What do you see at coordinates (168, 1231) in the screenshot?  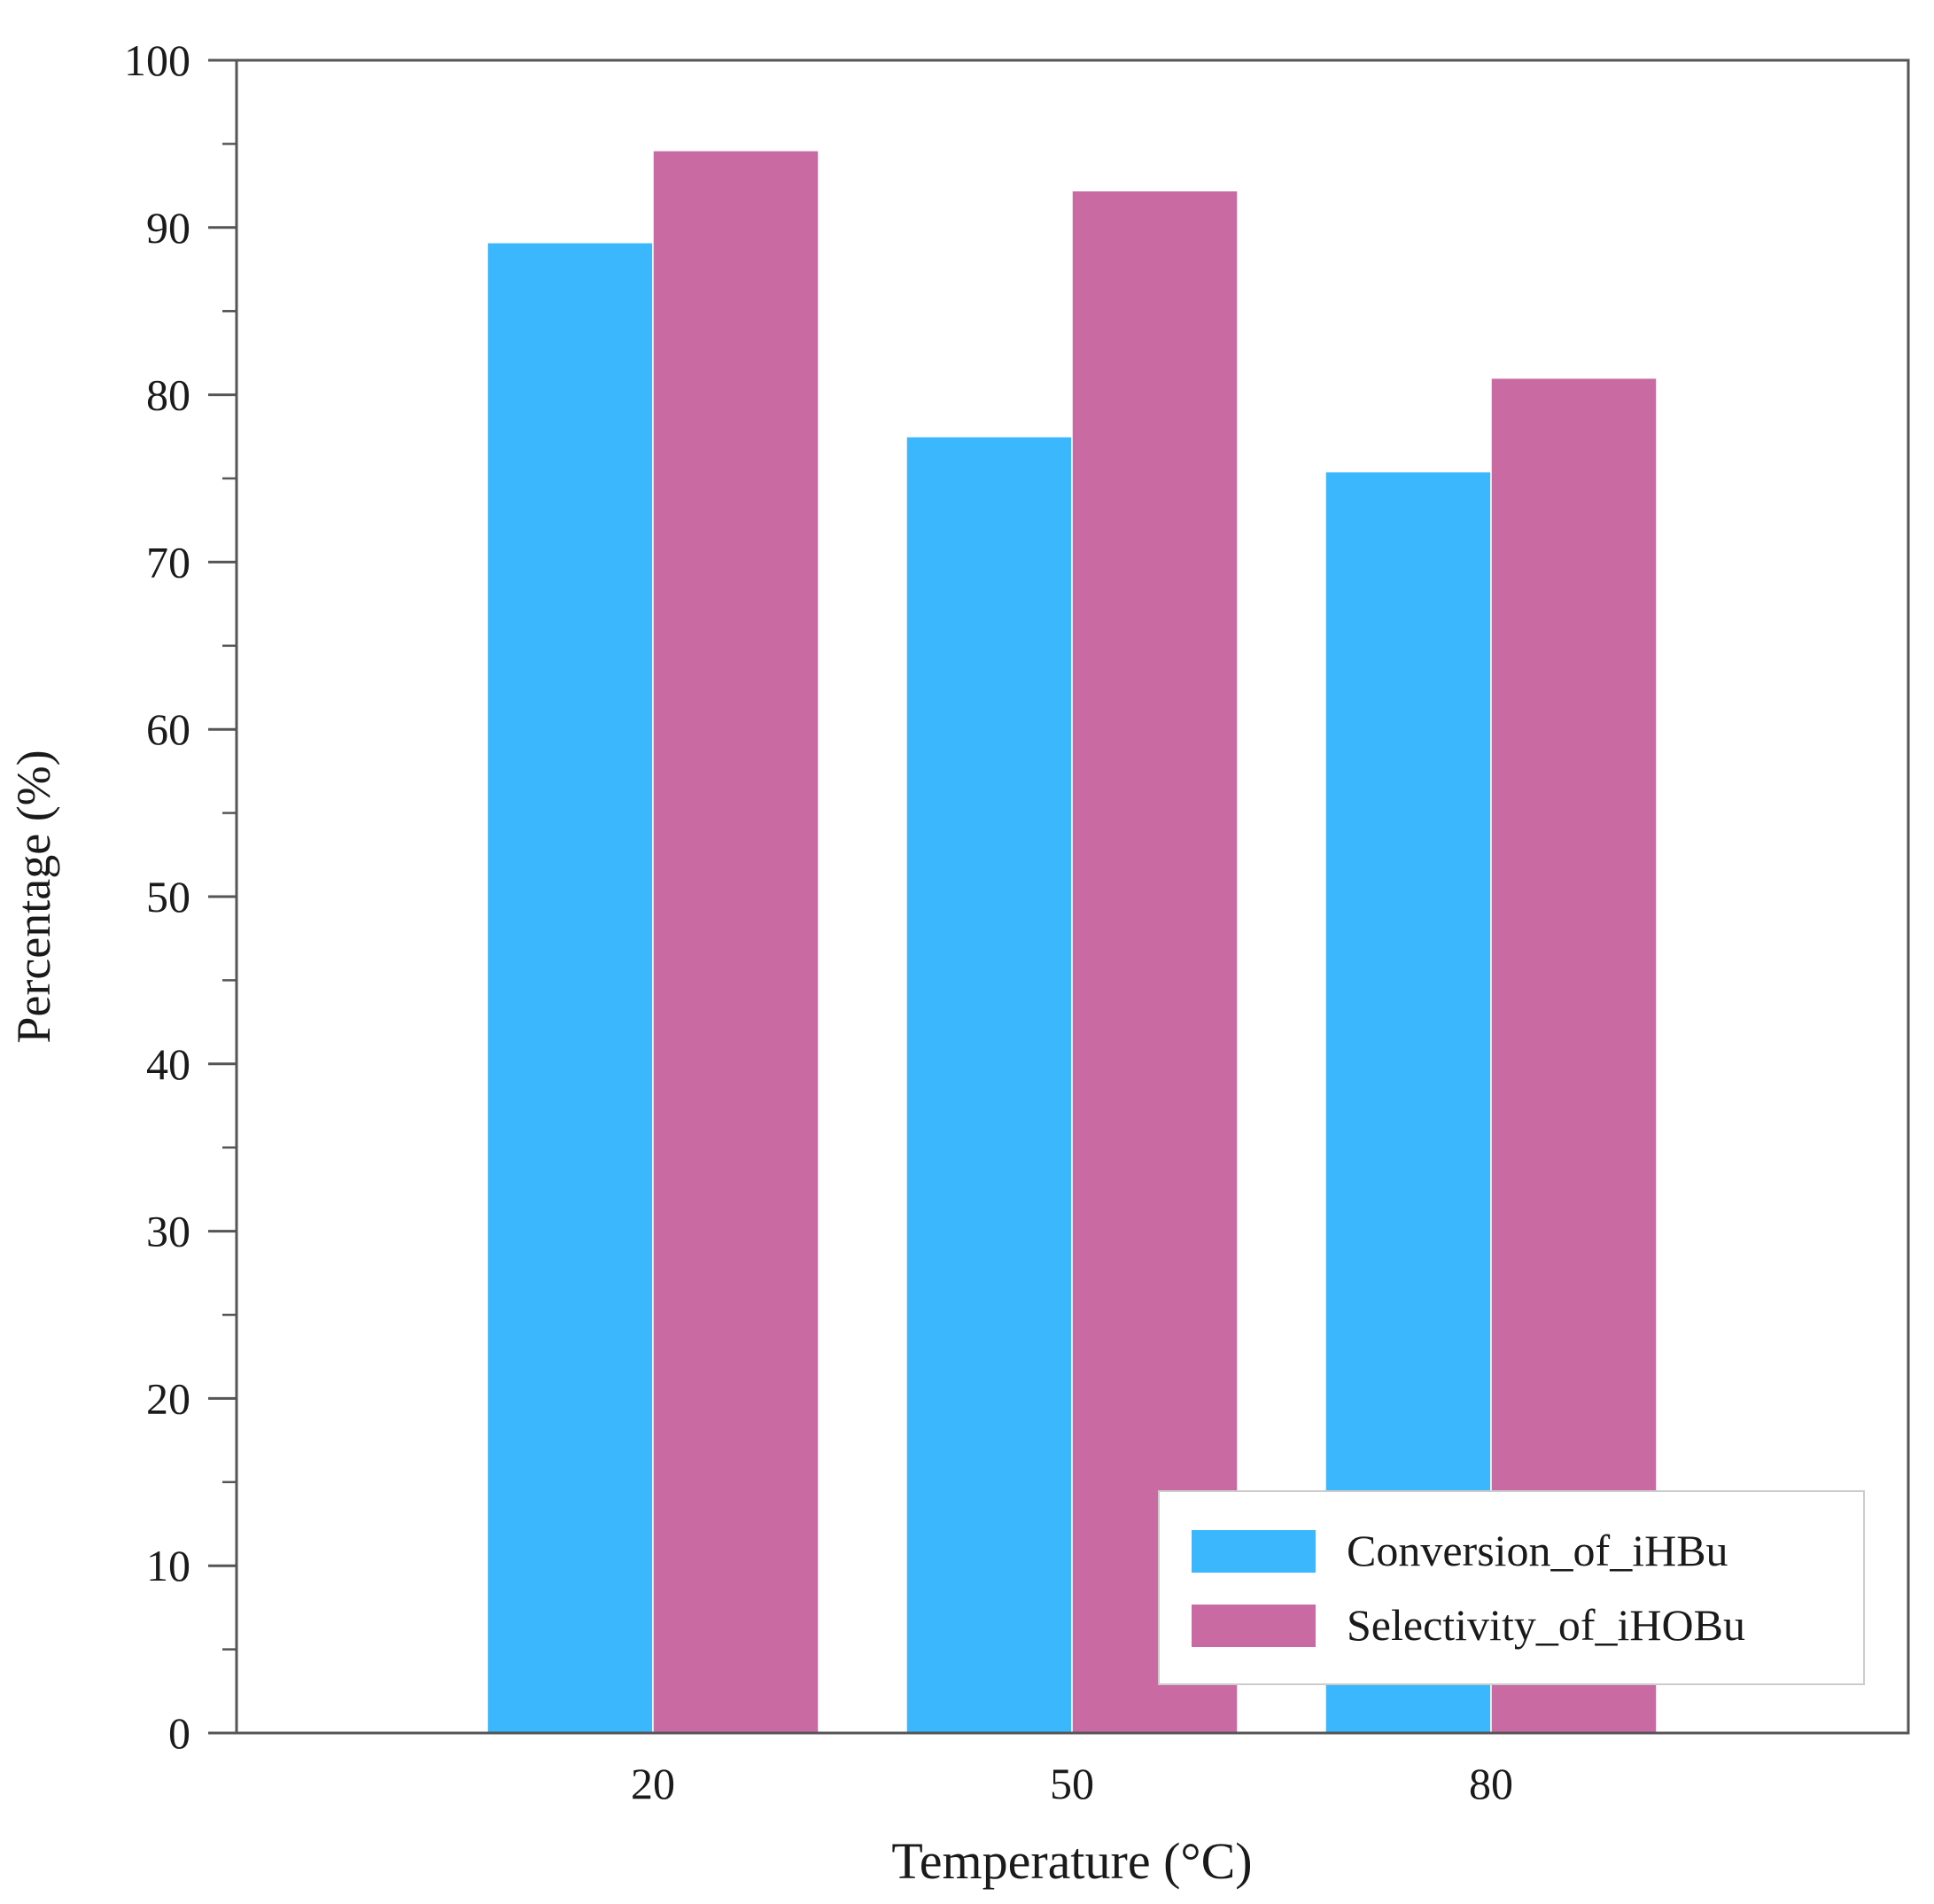 I see `y-tick-label: 30` at bounding box center [168, 1231].